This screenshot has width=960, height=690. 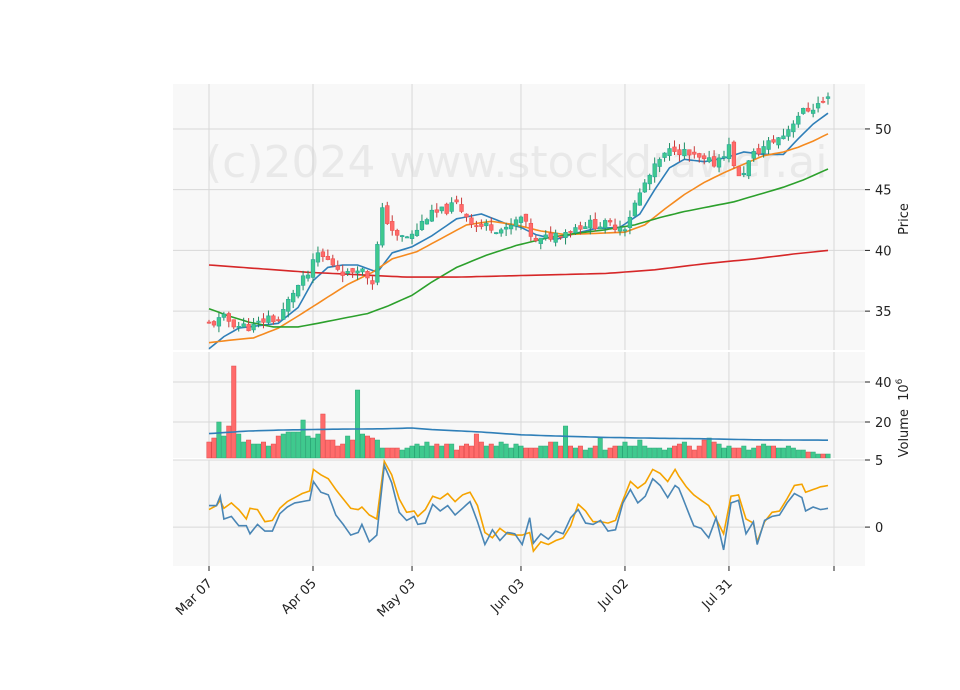 I want to click on volume-gridlines, so click(x=519, y=405).